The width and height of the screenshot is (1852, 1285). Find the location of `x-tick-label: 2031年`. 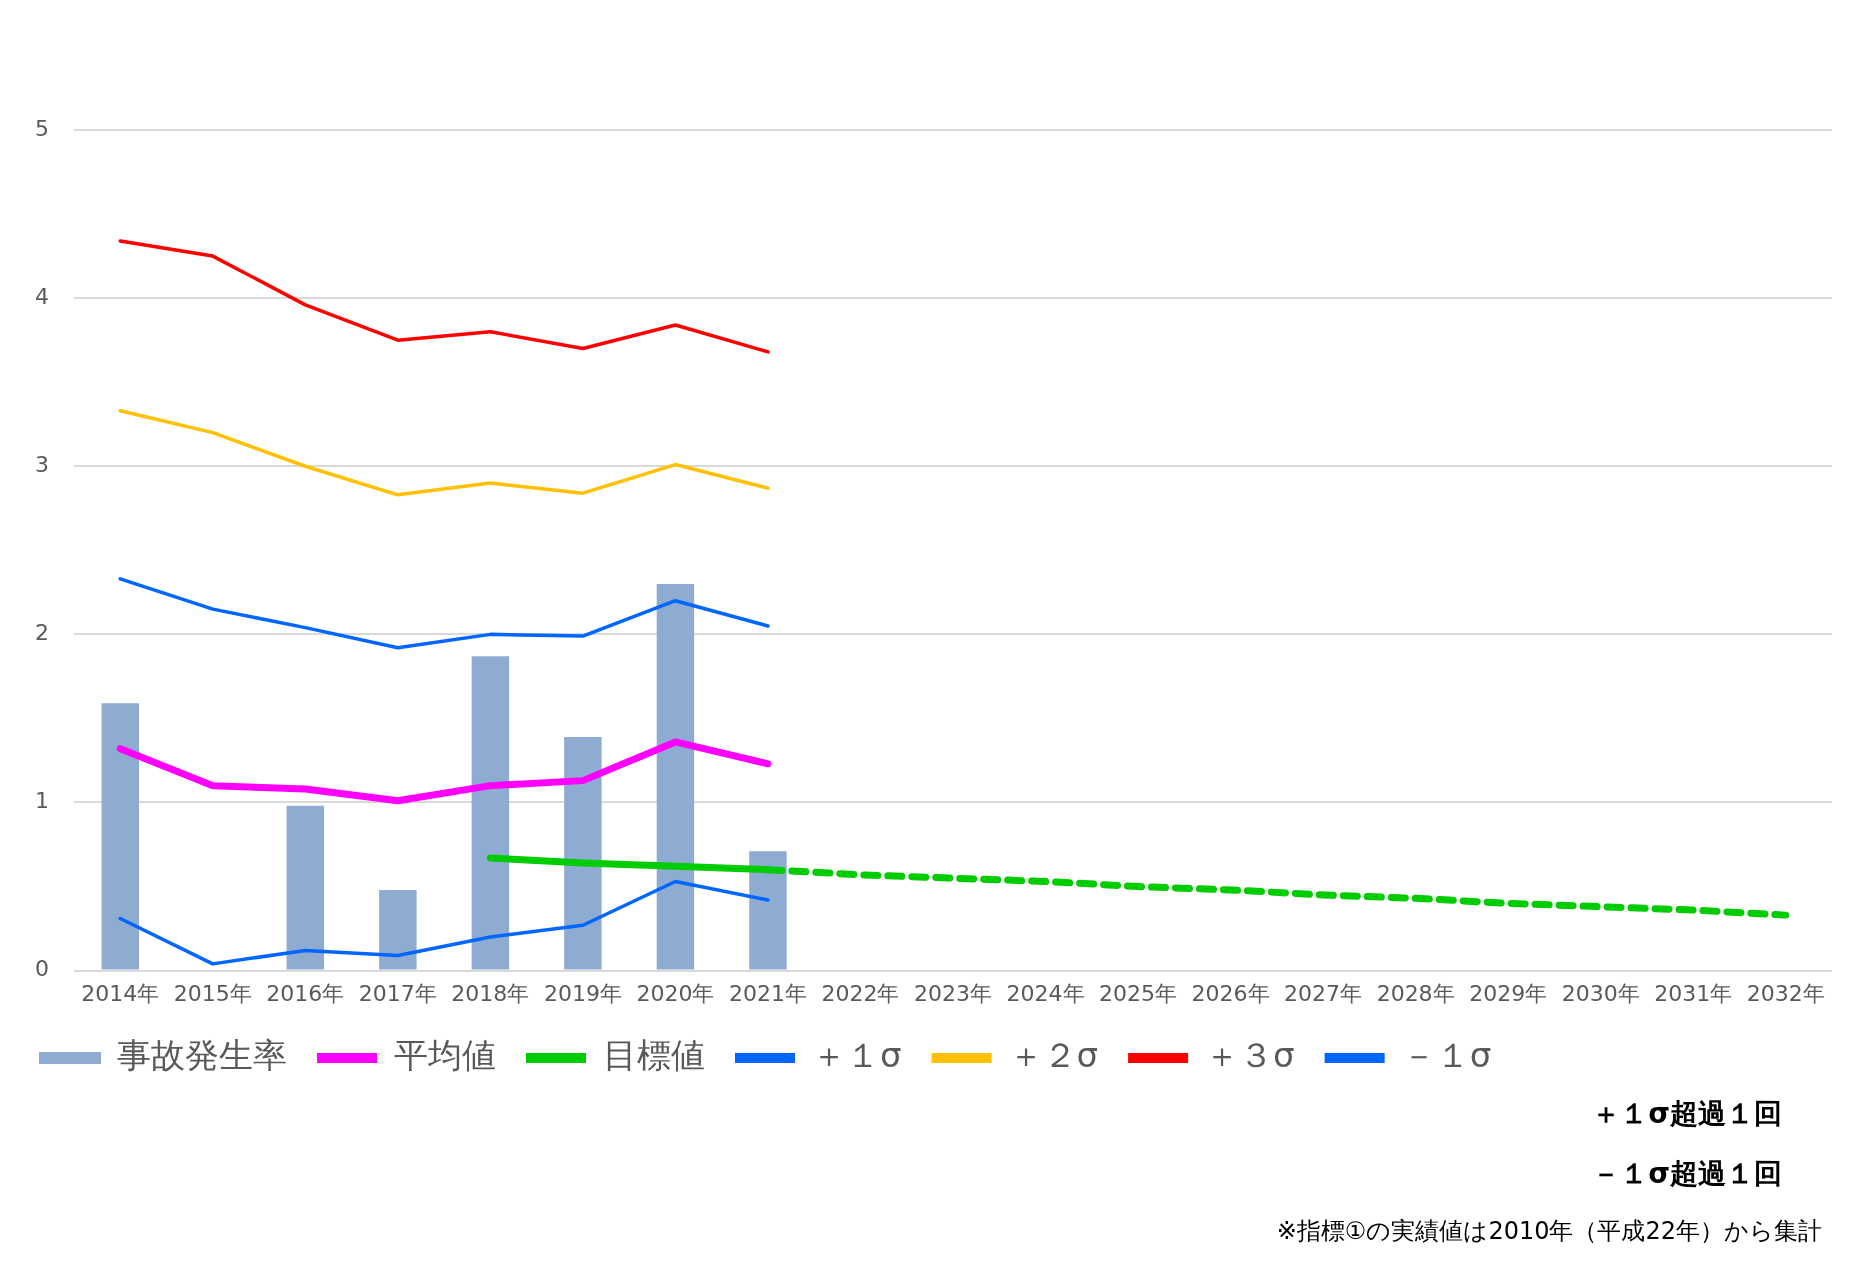

x-tick-label: 2031年 is located at coordinates (1693, 993).